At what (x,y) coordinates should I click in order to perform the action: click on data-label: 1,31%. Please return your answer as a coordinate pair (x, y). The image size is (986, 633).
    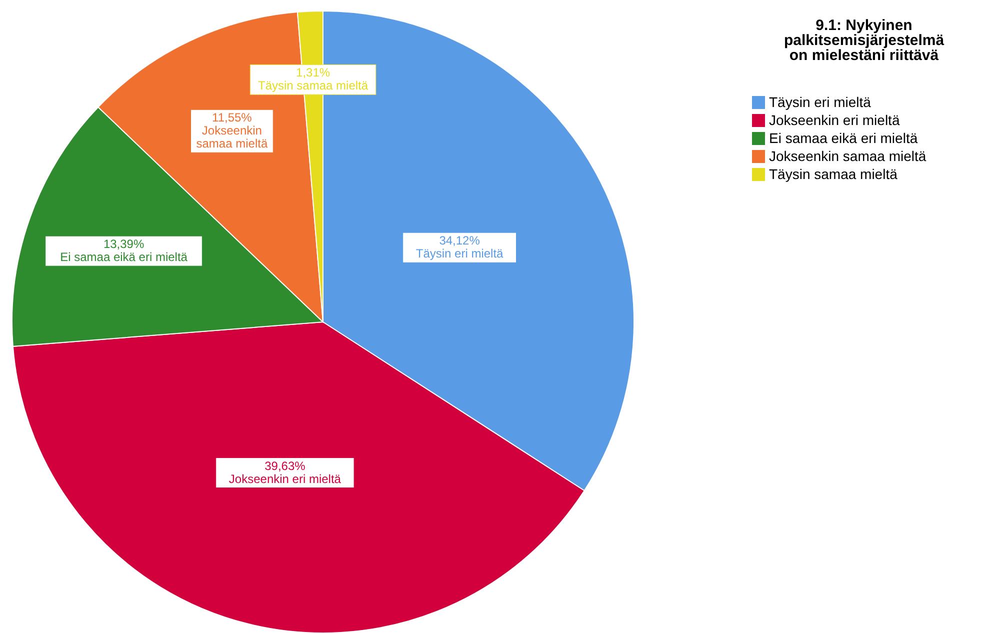
    Looking at the image, I should click on (313, 73).